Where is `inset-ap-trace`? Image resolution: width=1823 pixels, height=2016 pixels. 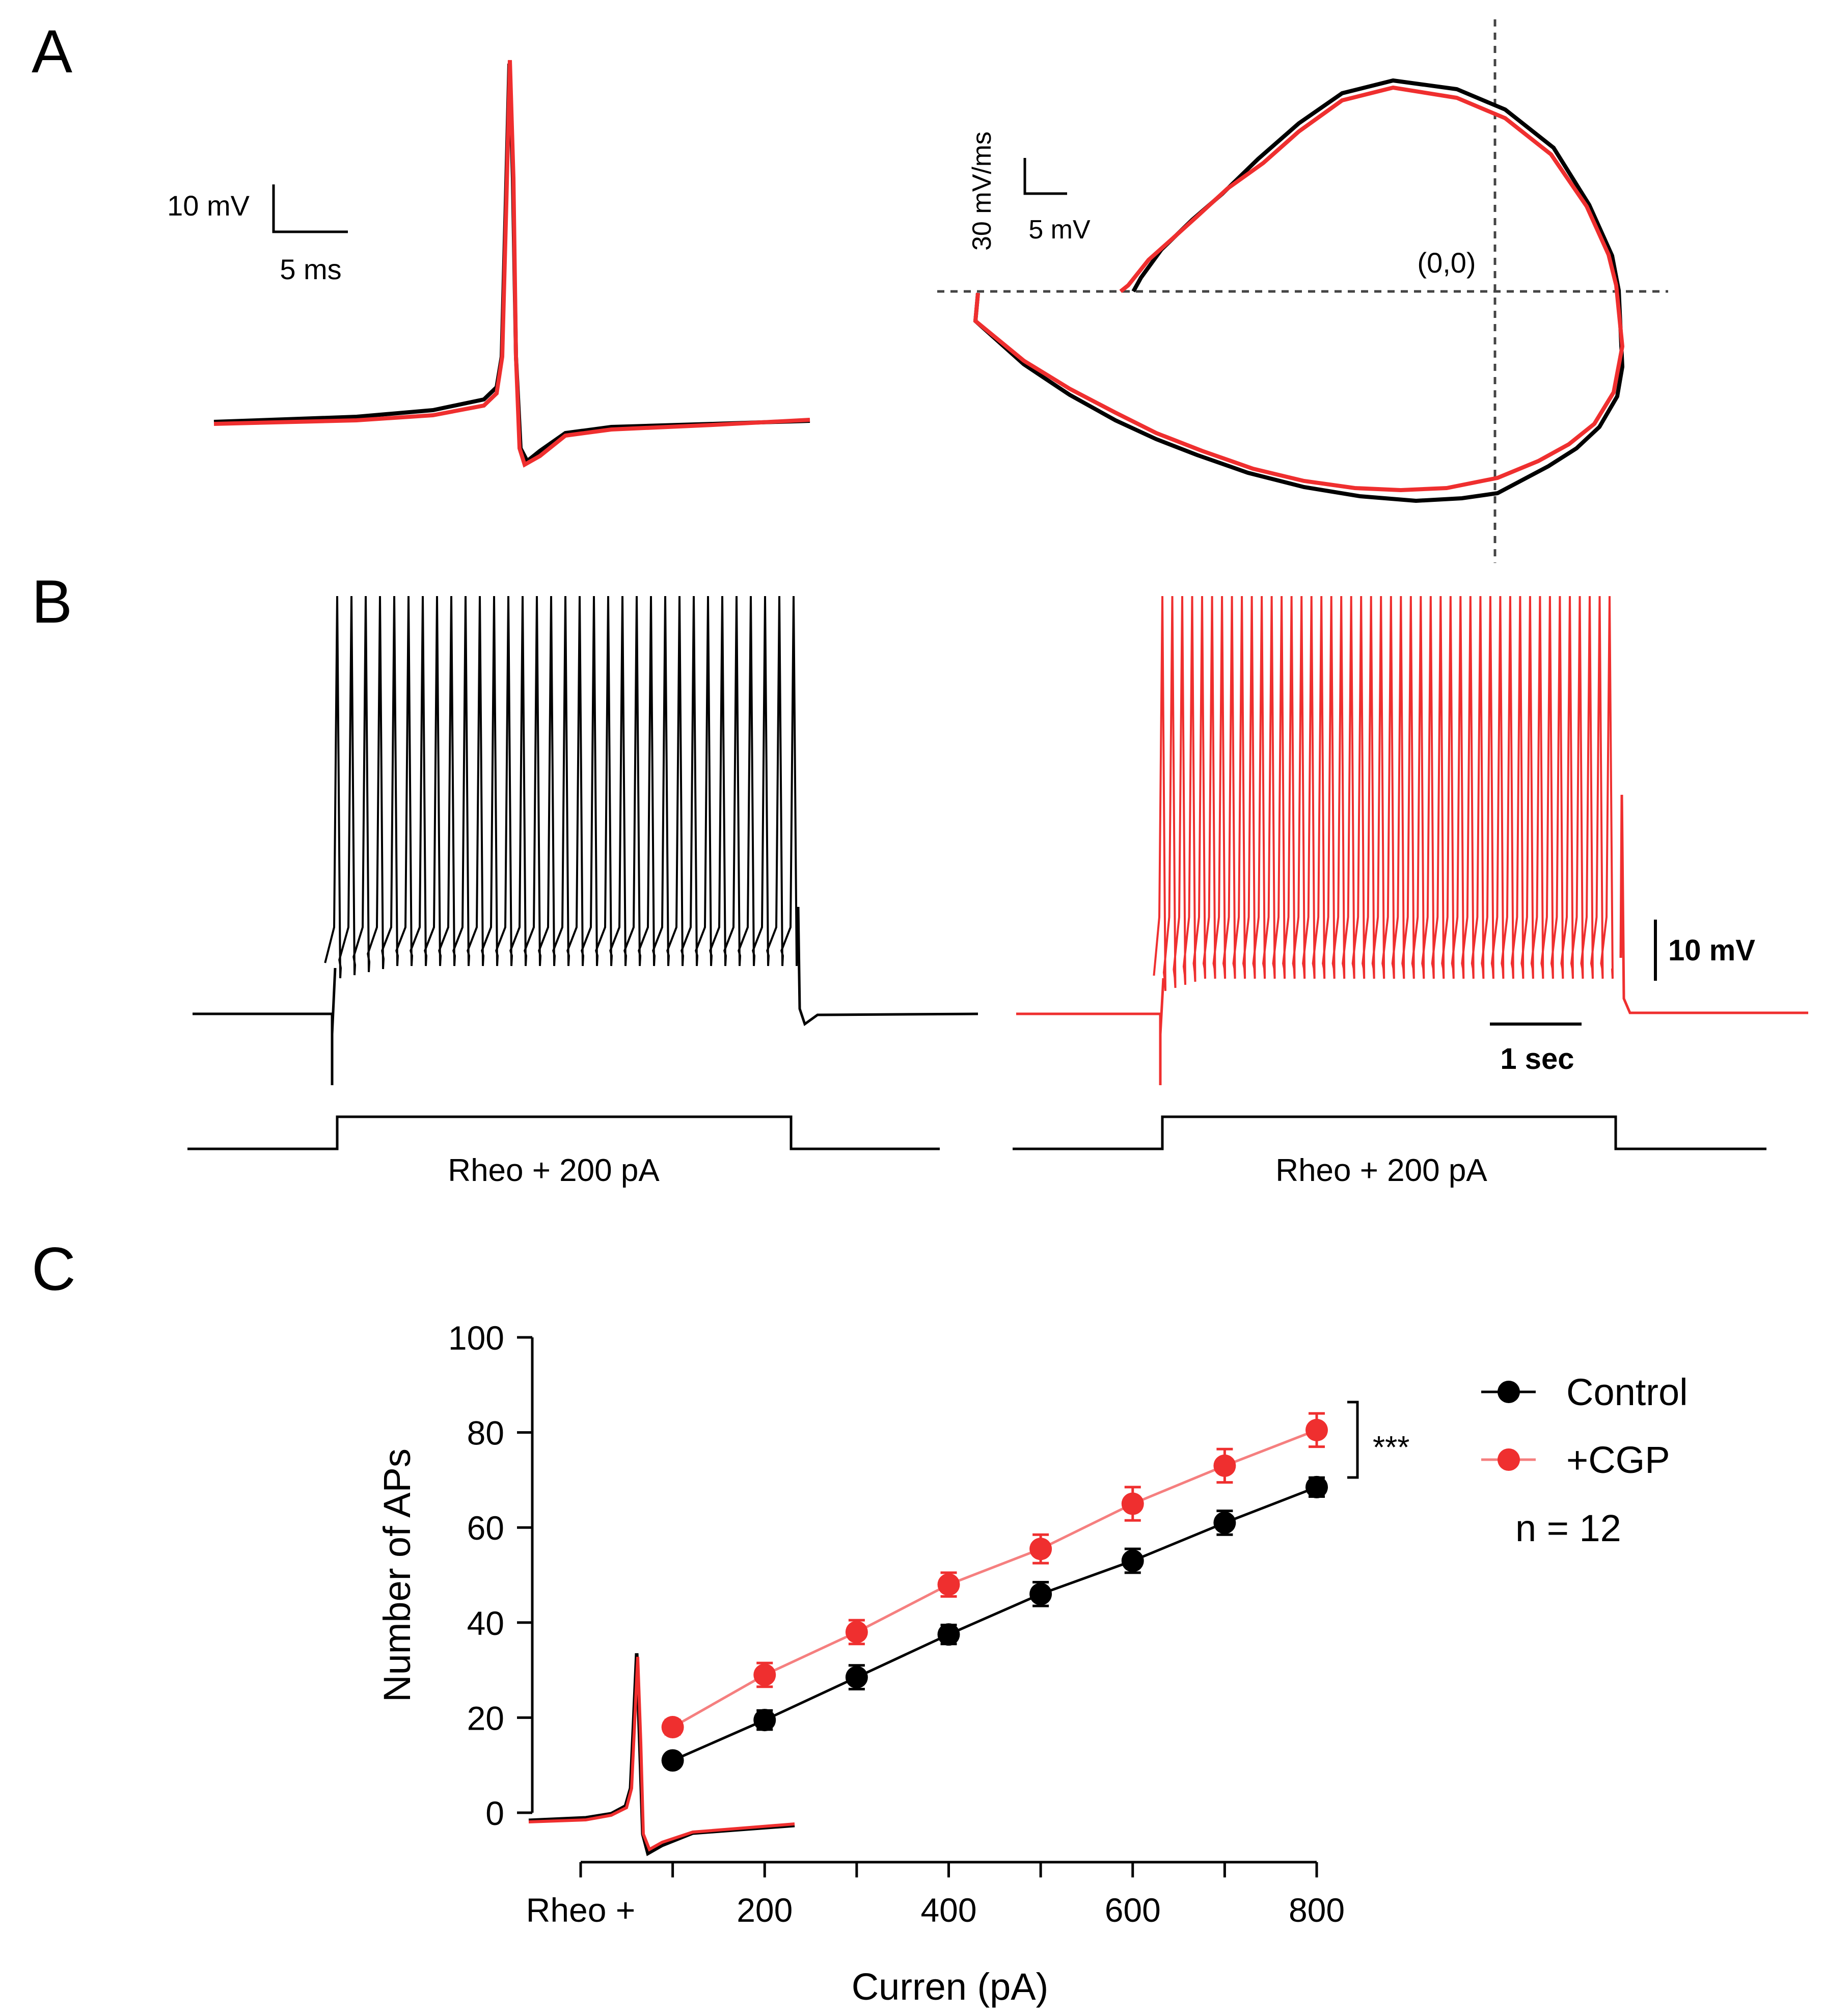
inset-ap-trace is located at coordinates (661, 1755).